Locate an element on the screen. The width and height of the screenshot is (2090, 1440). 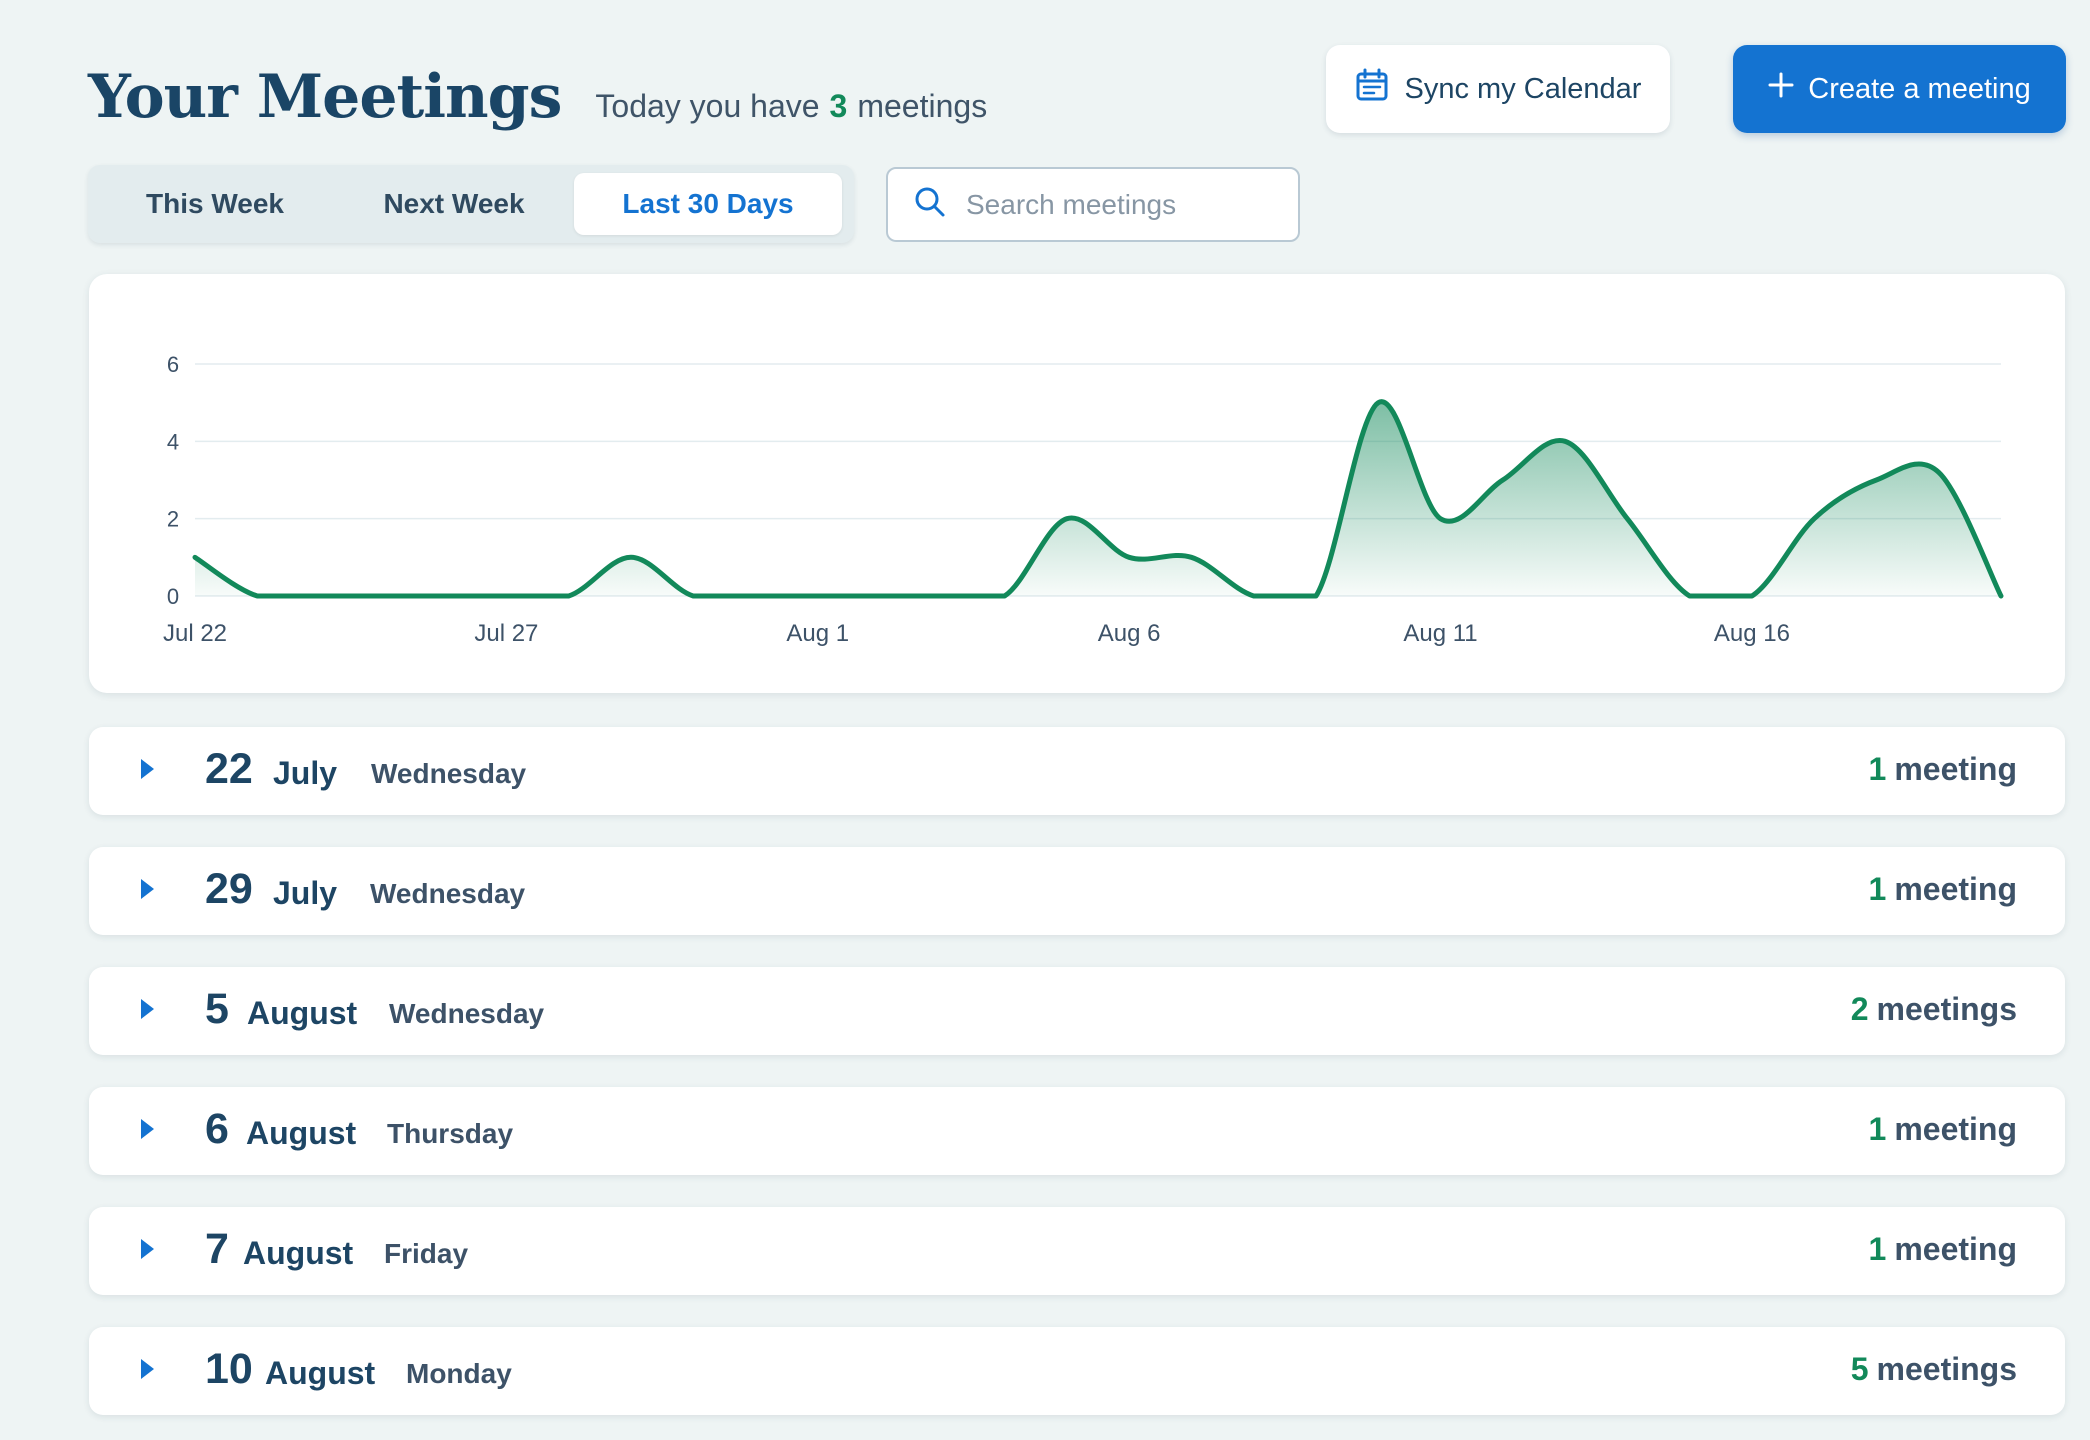
plus-icon is located at coordinates (1781, 89).